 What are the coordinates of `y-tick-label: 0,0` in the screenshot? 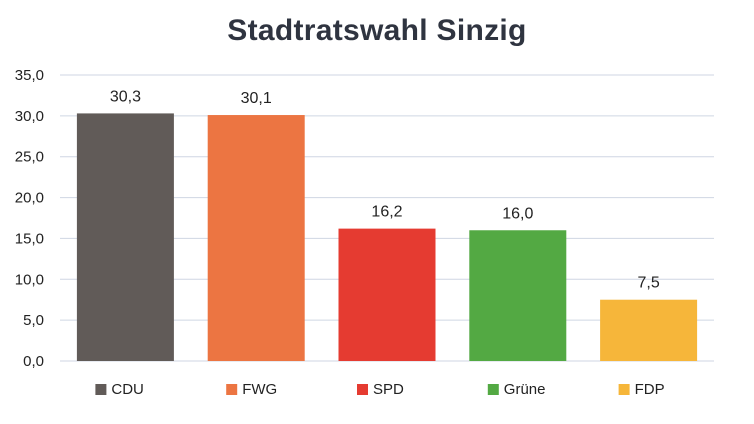 It's located at (33, 361).